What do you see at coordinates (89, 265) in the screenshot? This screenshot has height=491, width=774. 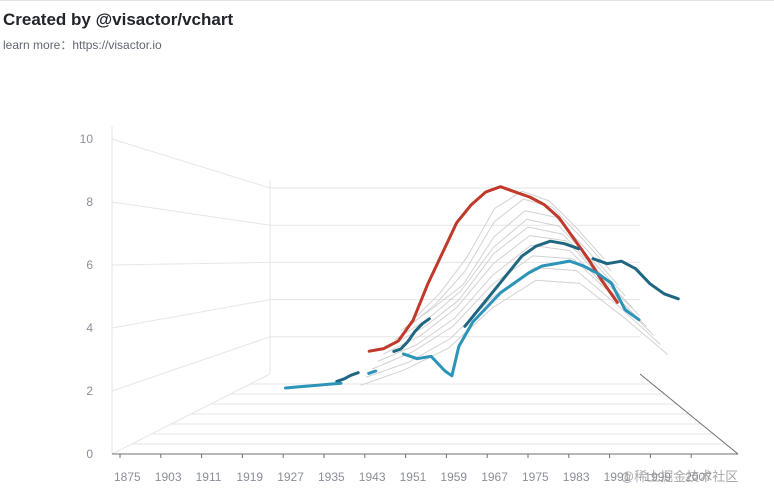 I see `y-tick-label-6: 6` at bounding box center [89, 265].